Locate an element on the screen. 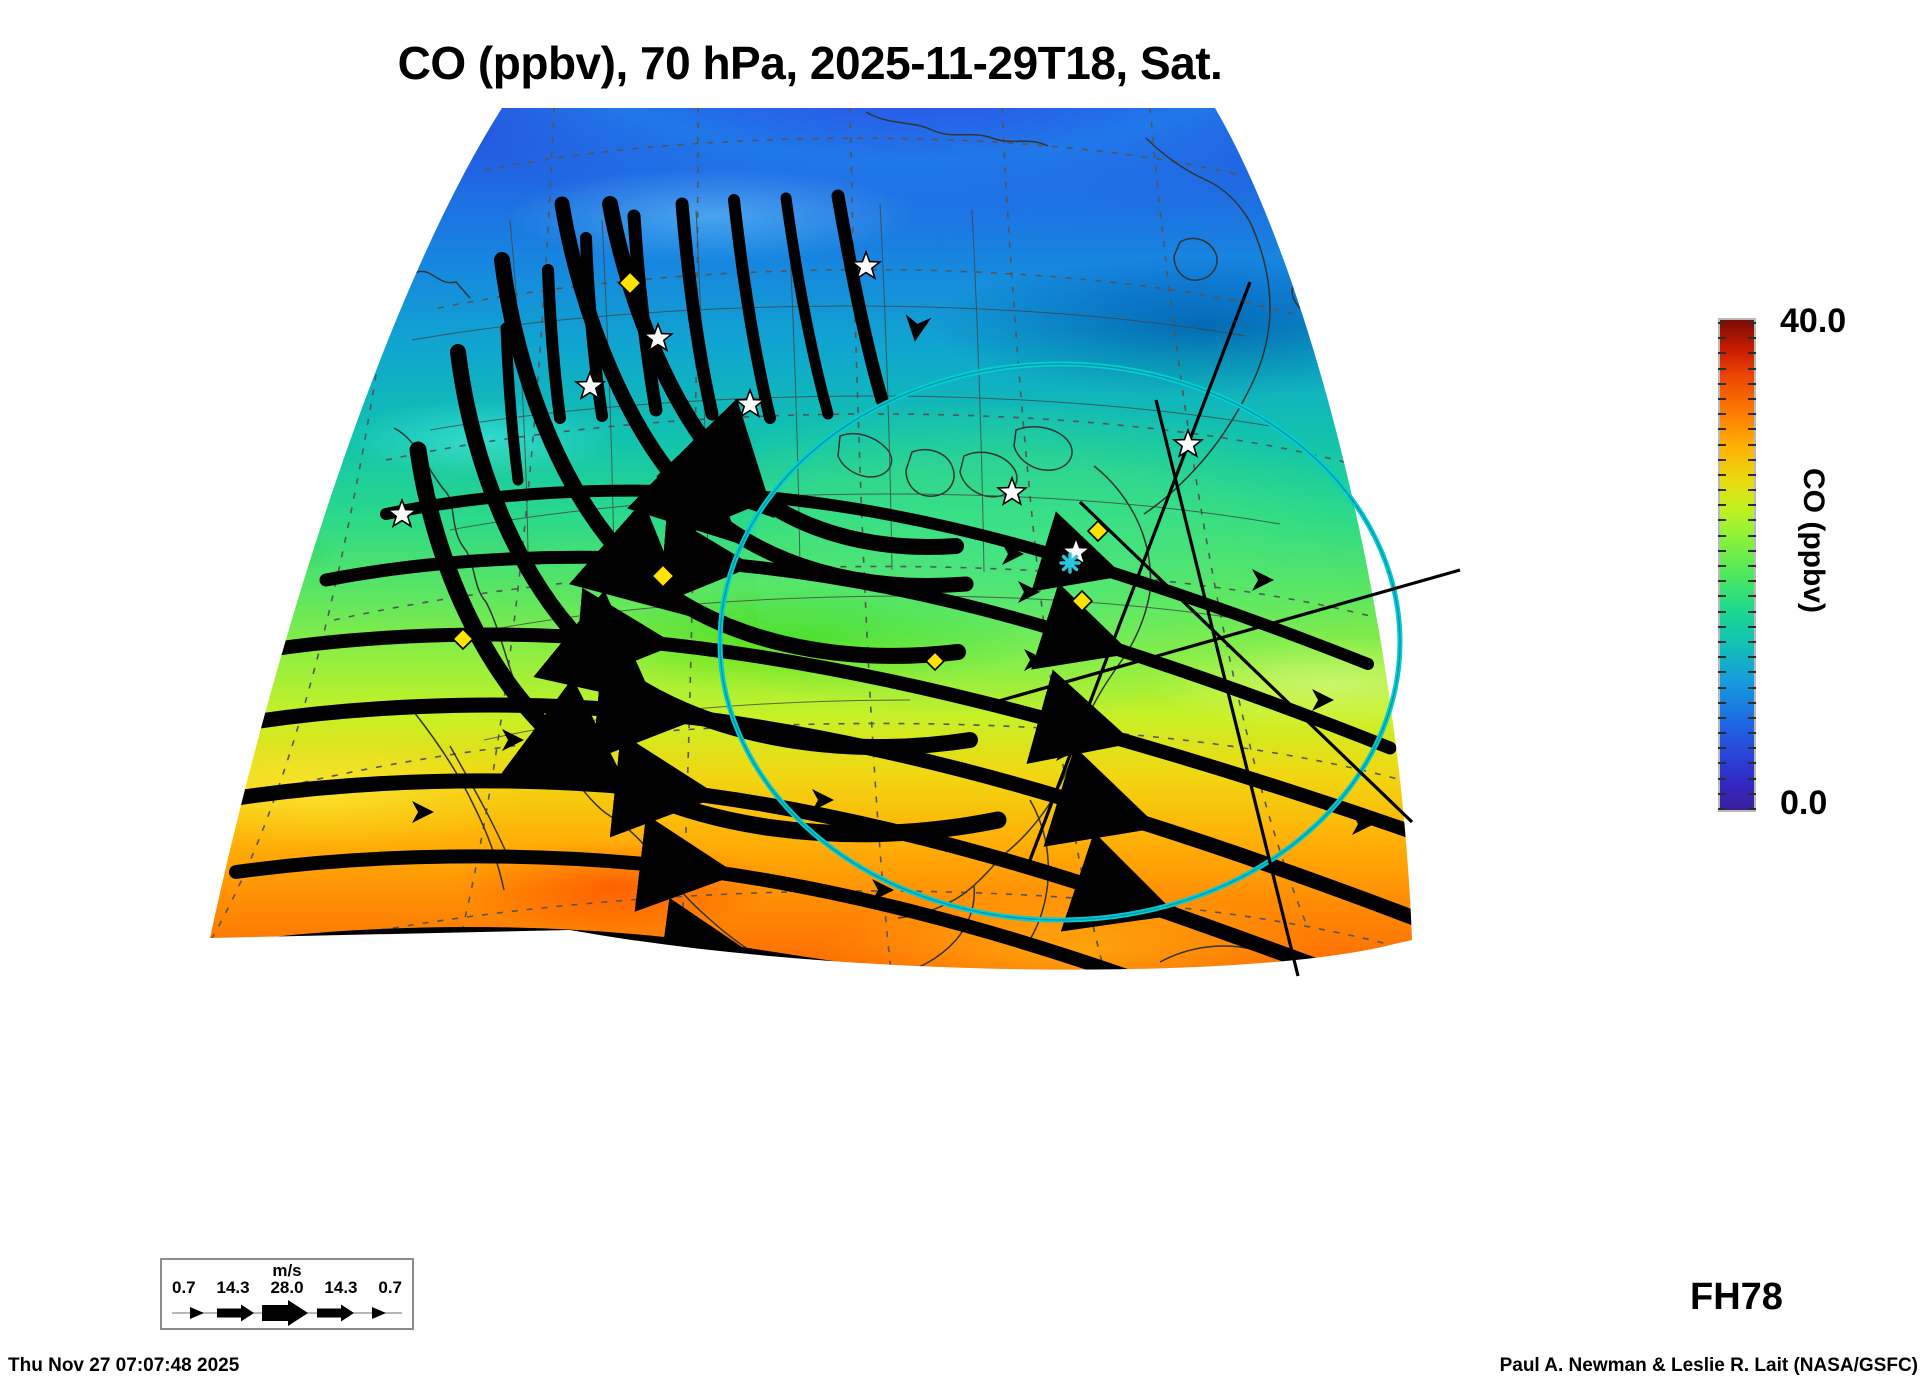 The height and width of the screenshot is (1394, 1926). station-markers-diamond is located at coordinates (780, 471).